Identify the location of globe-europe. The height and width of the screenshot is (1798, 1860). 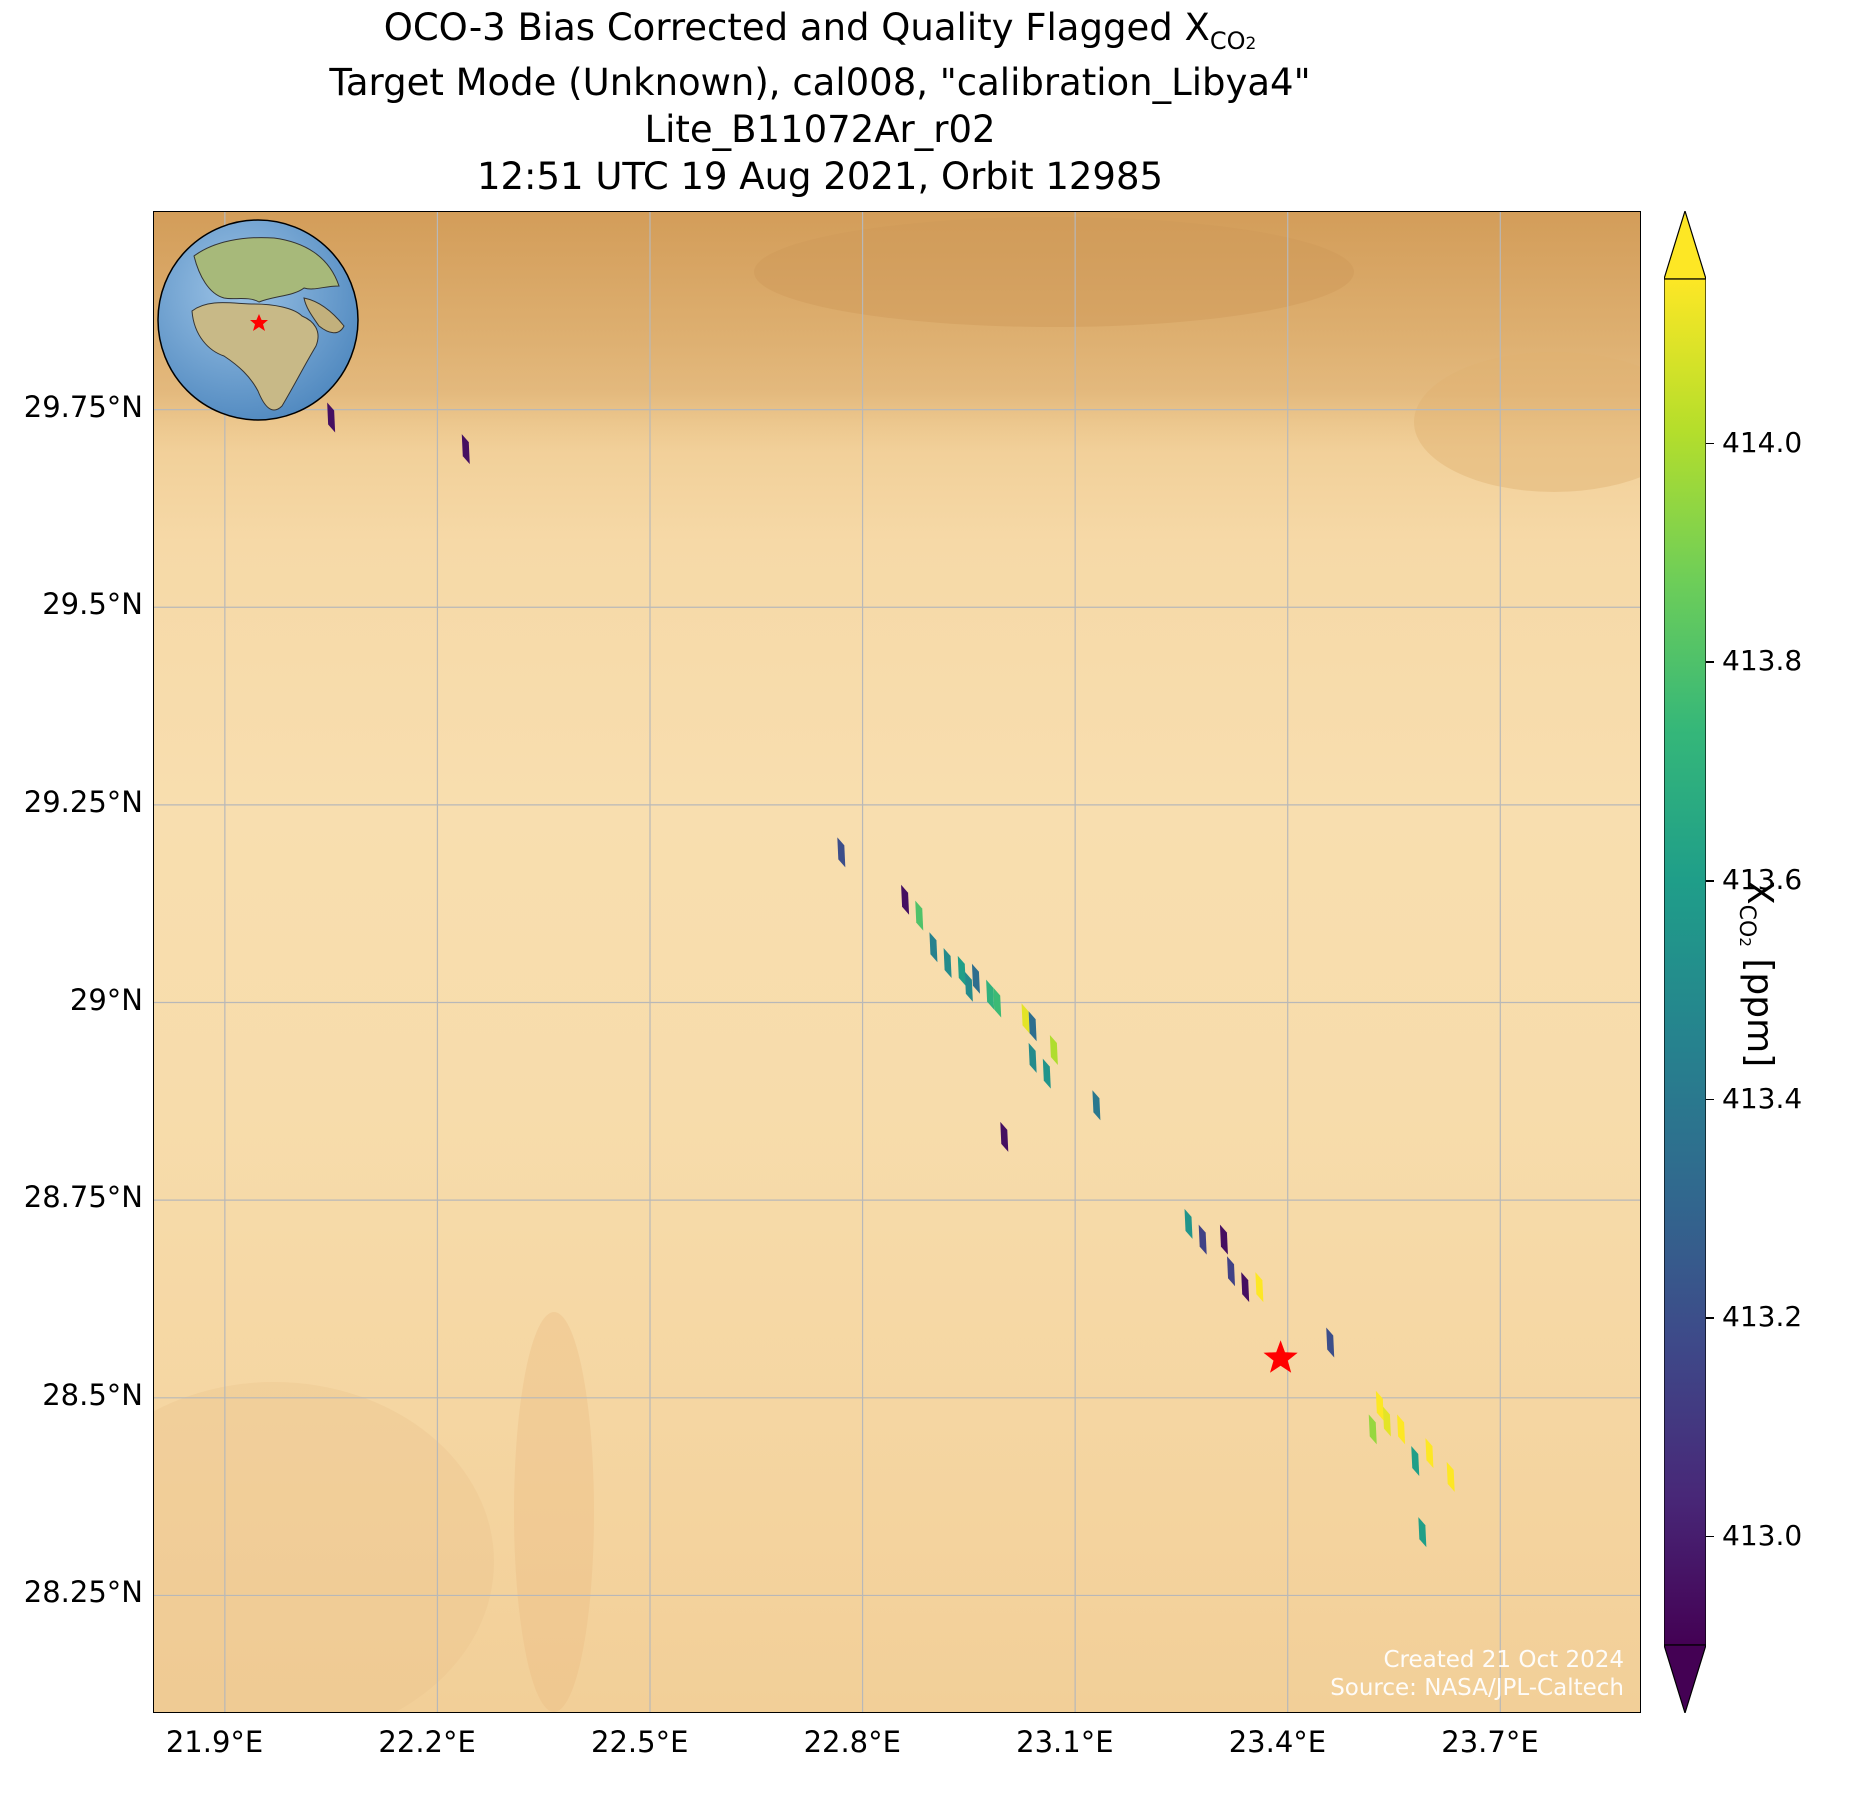
(266, 270).